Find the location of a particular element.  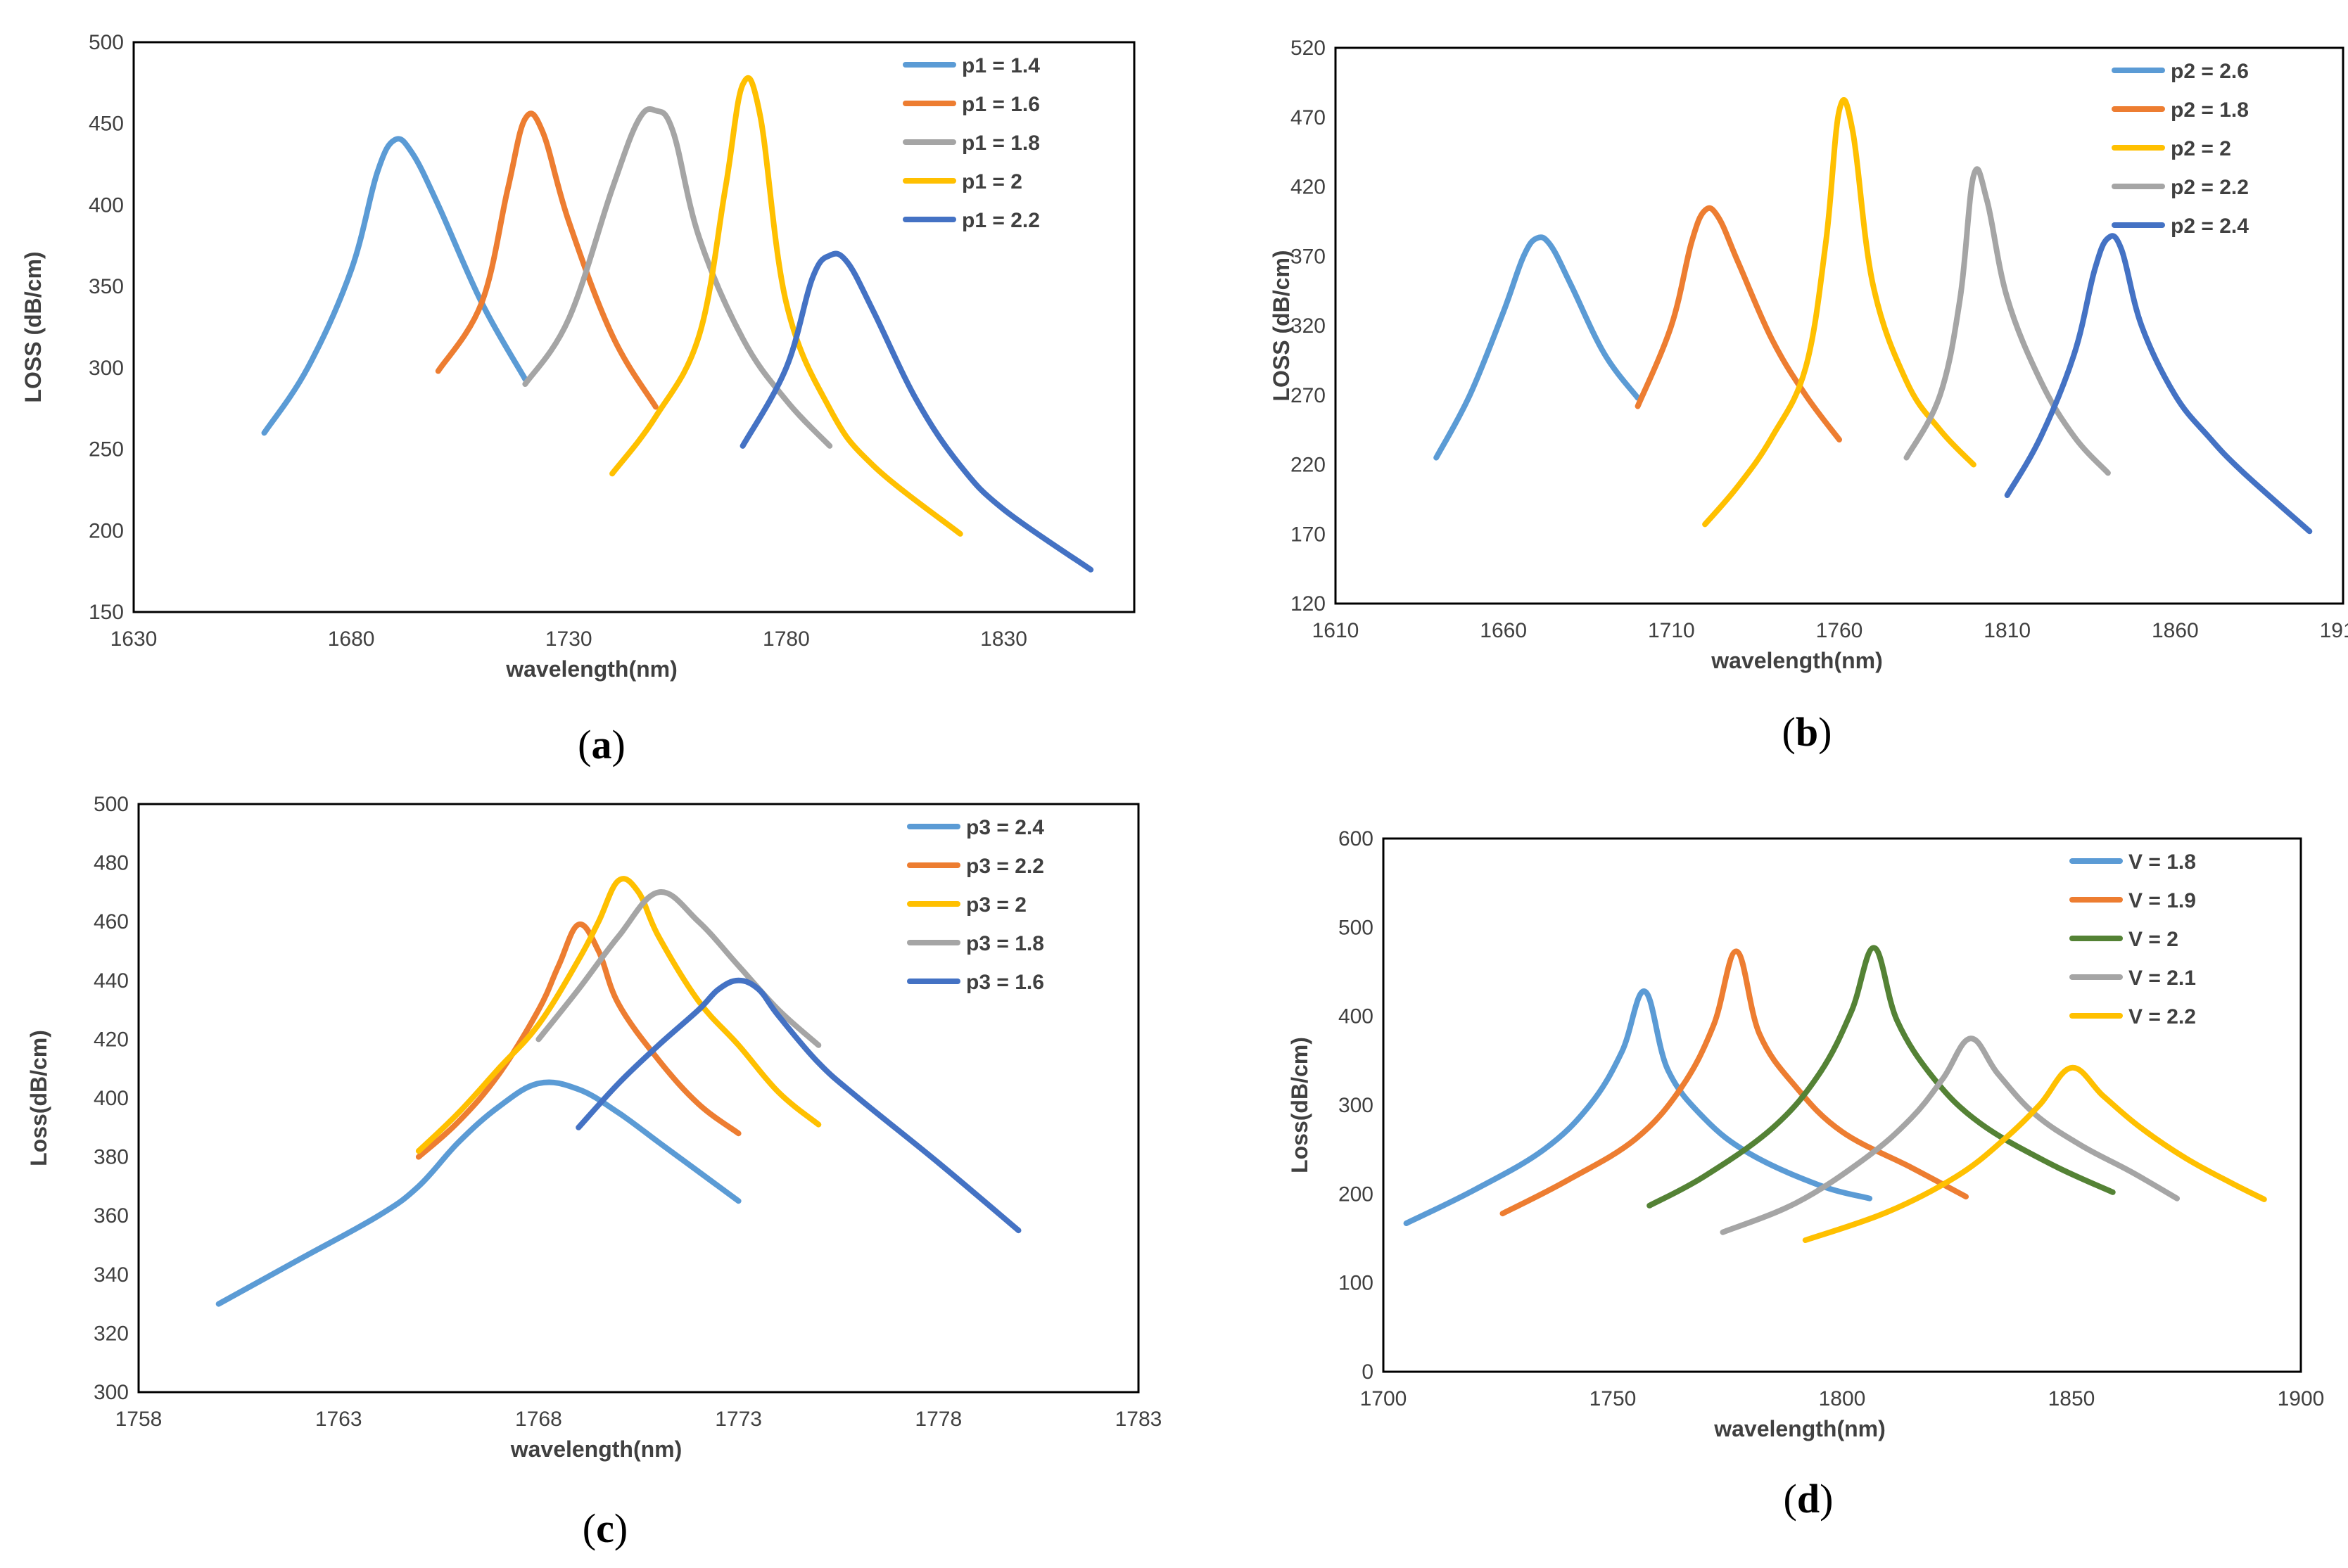

x-tick-label: 1680 is located at coordinates (351, 639).